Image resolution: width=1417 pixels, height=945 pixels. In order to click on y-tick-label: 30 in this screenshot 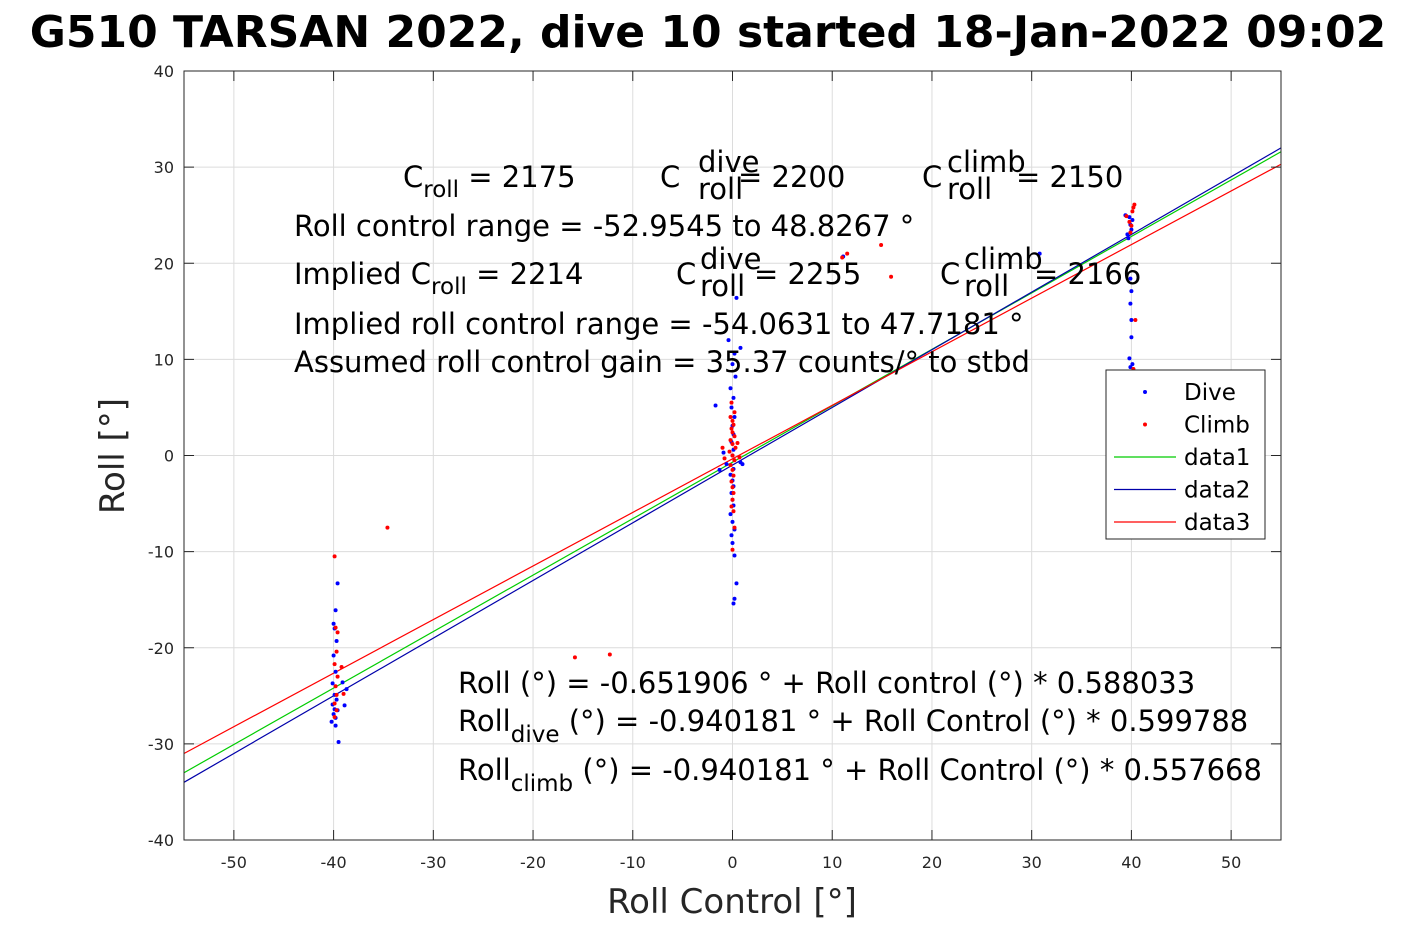, I will do `click(164, 167)`.